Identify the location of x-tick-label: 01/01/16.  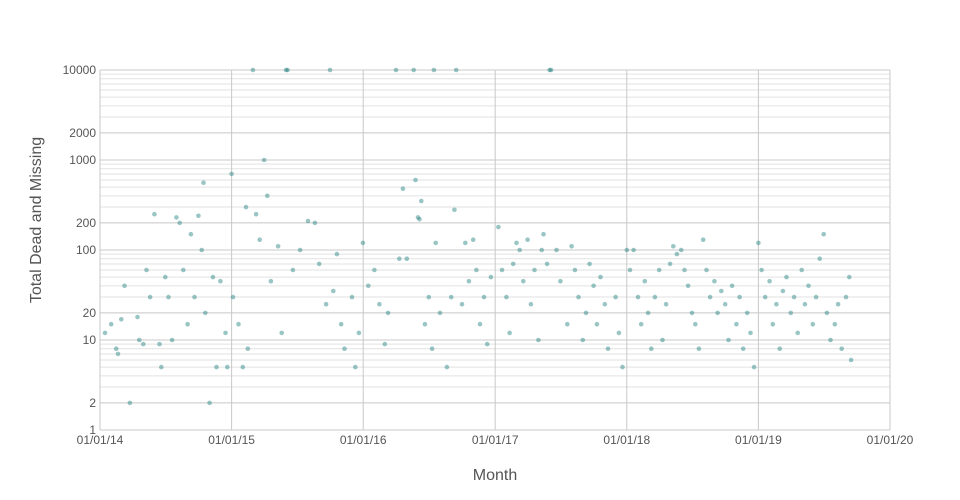
(363, 440).